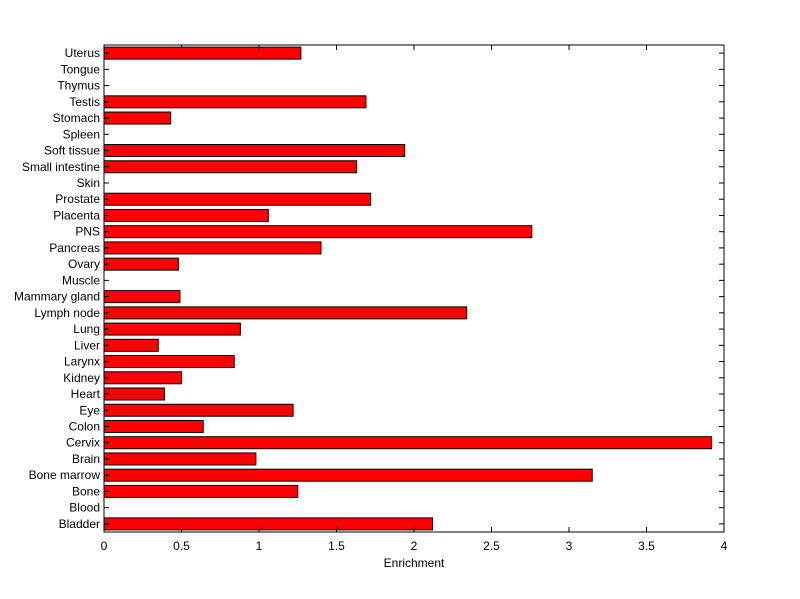  I want to click on bar-colon, so click(153, 426).